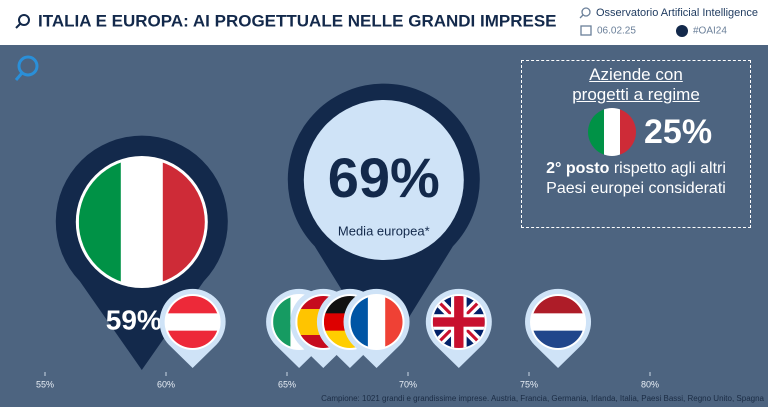 The image size is (768, 407). I want to click on flag-cross, so click(458, 322).